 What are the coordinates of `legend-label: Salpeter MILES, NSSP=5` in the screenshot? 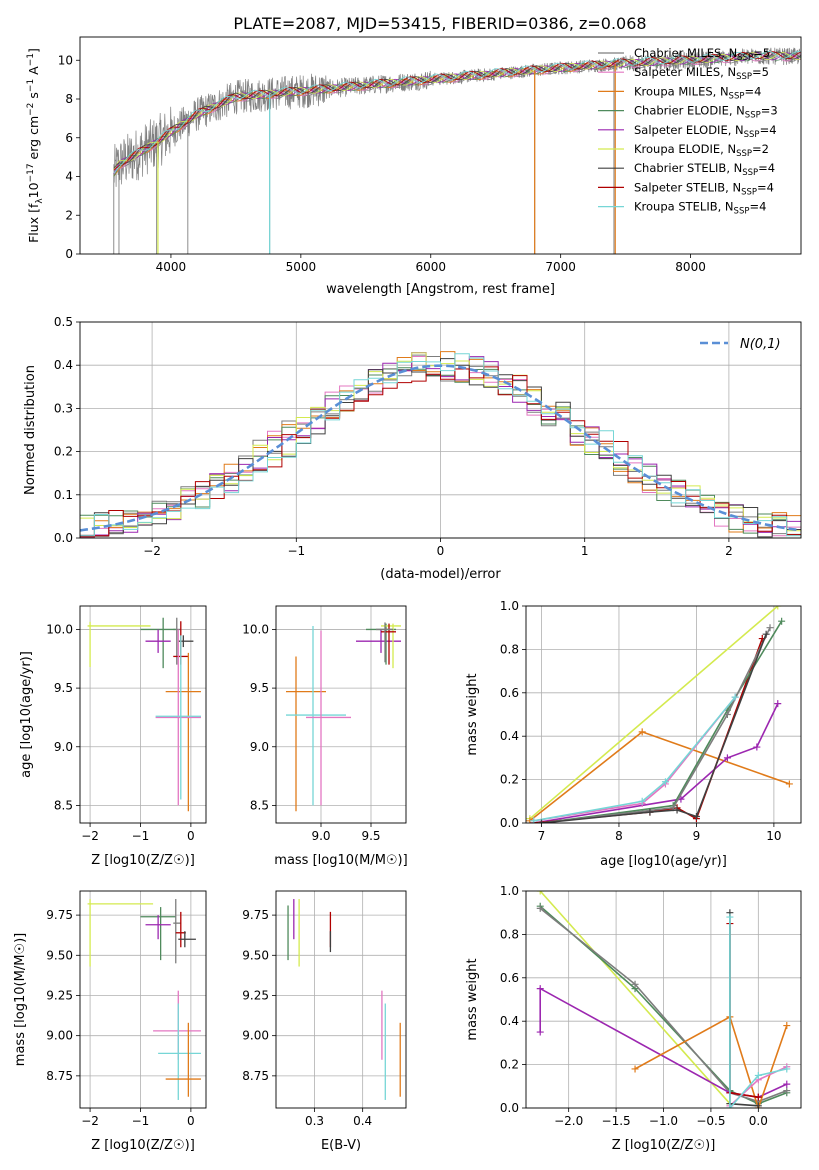 It's located at (701, 73).